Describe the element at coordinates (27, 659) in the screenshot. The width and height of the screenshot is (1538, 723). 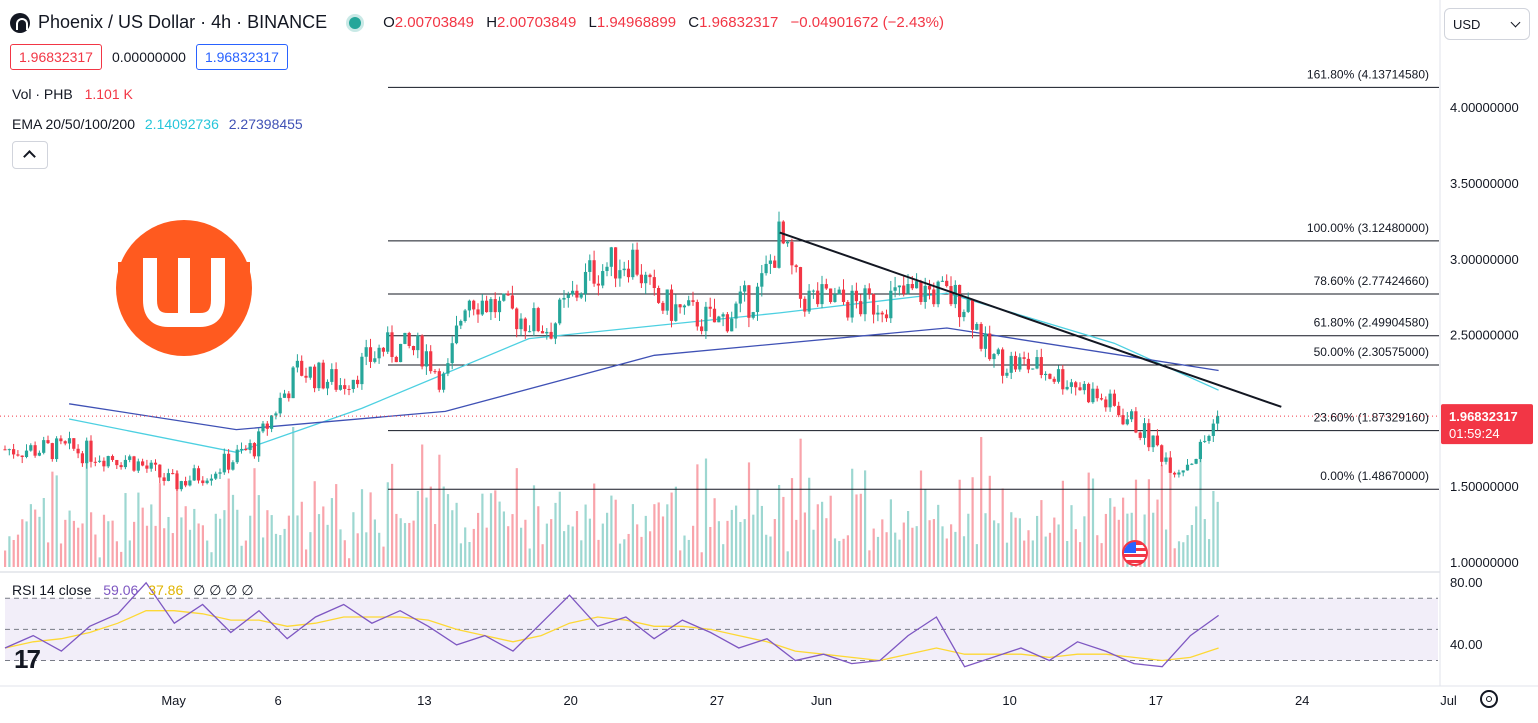
I see `tradingview-logo-icon: 17` at that location.